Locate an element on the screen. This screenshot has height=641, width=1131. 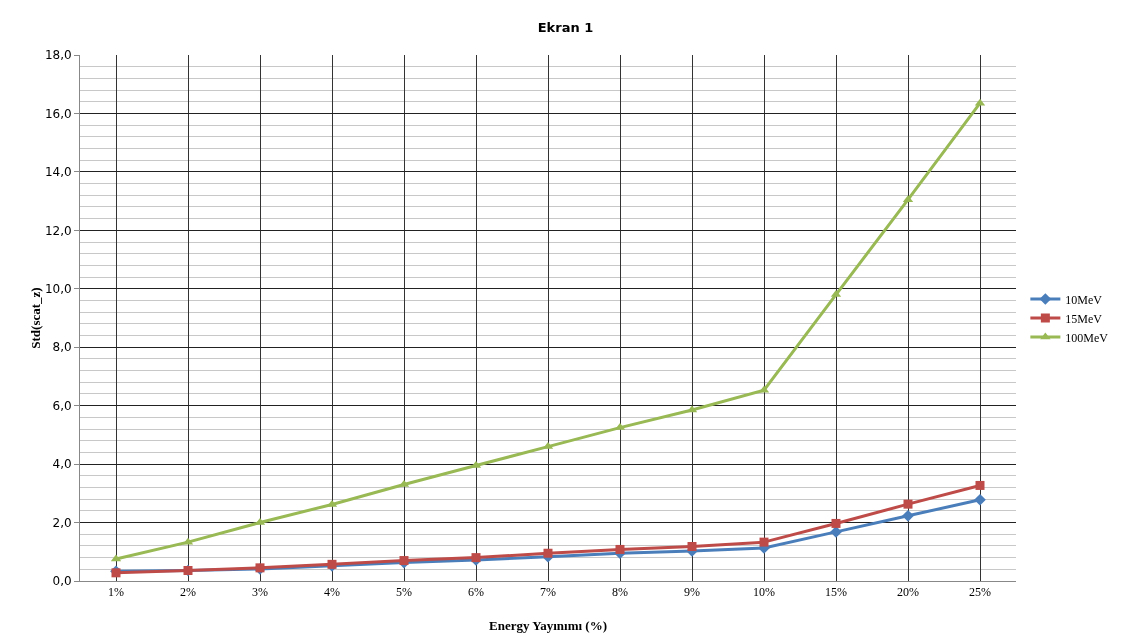
legend-label: 10MeV is located at coordinates (1084, 299).